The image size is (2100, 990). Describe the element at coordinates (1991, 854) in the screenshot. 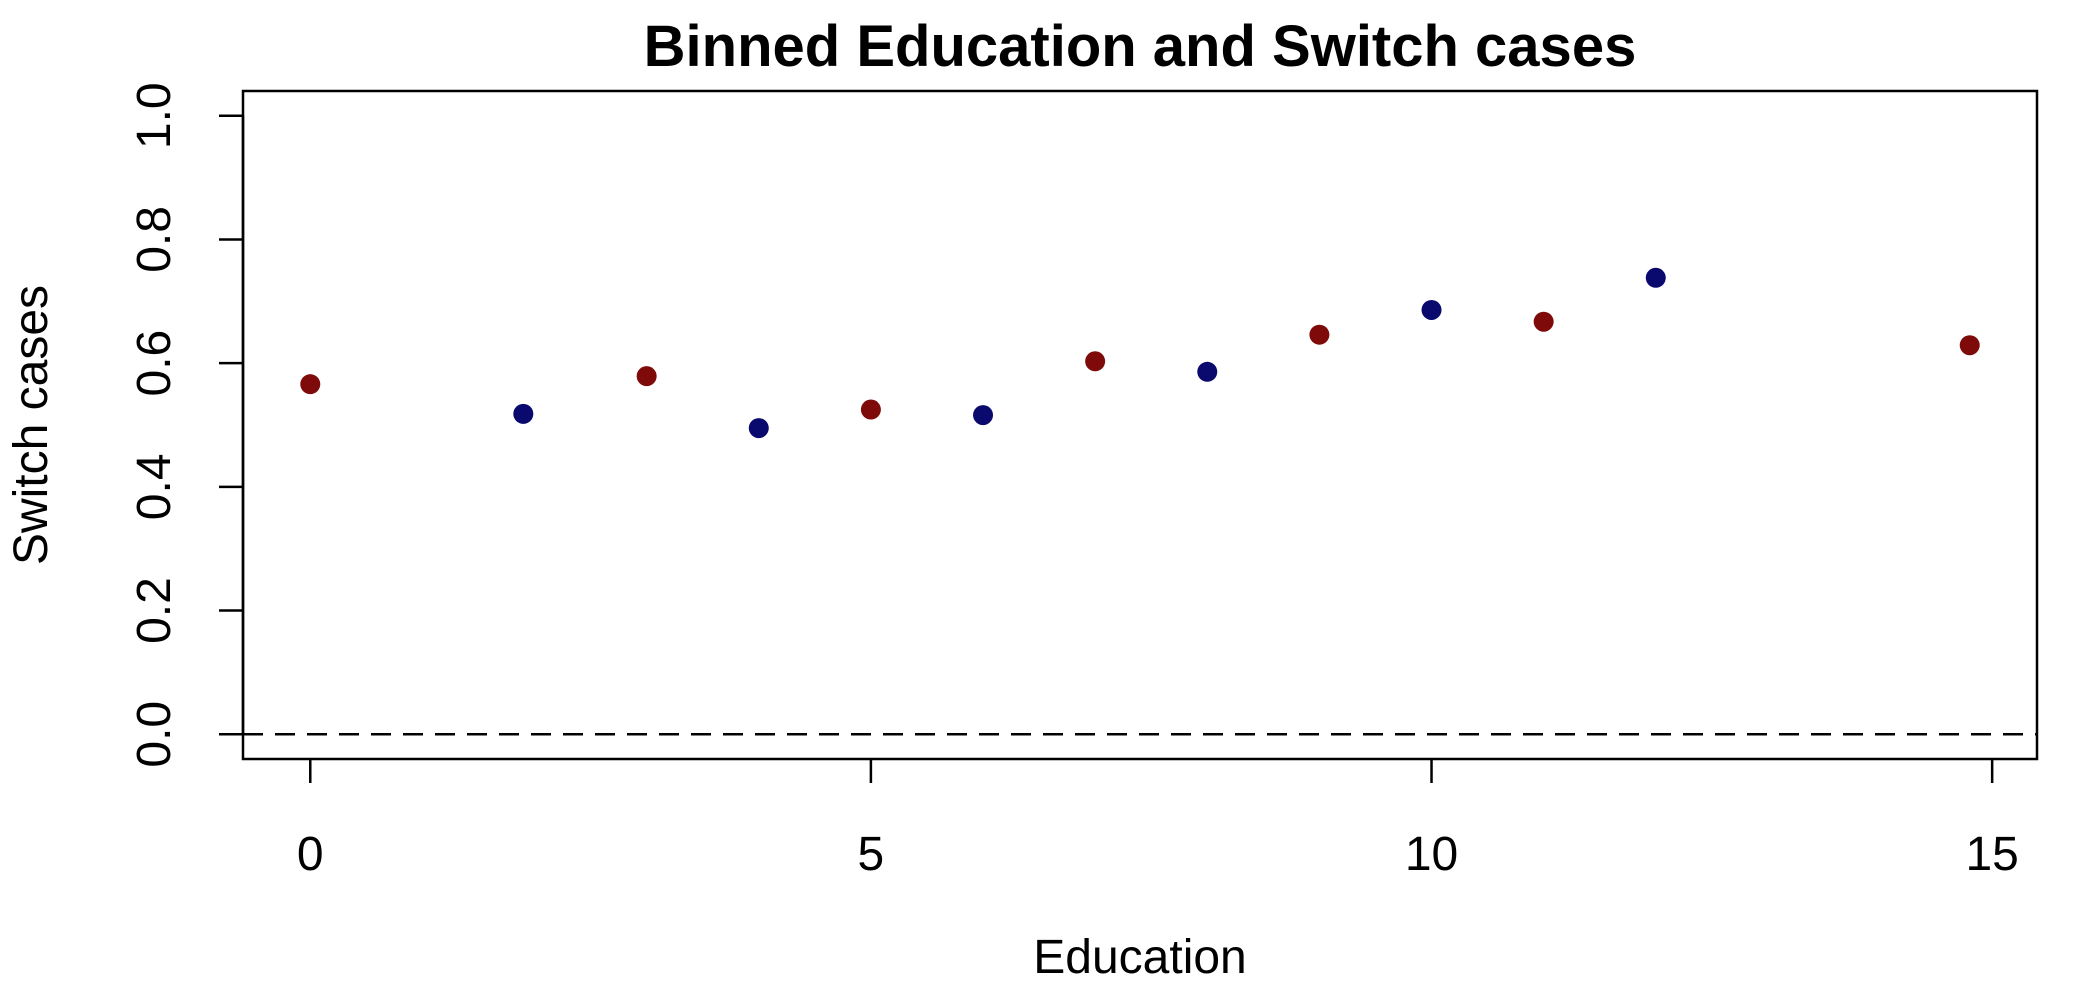

I see `x-tick-label: 15` at that location.